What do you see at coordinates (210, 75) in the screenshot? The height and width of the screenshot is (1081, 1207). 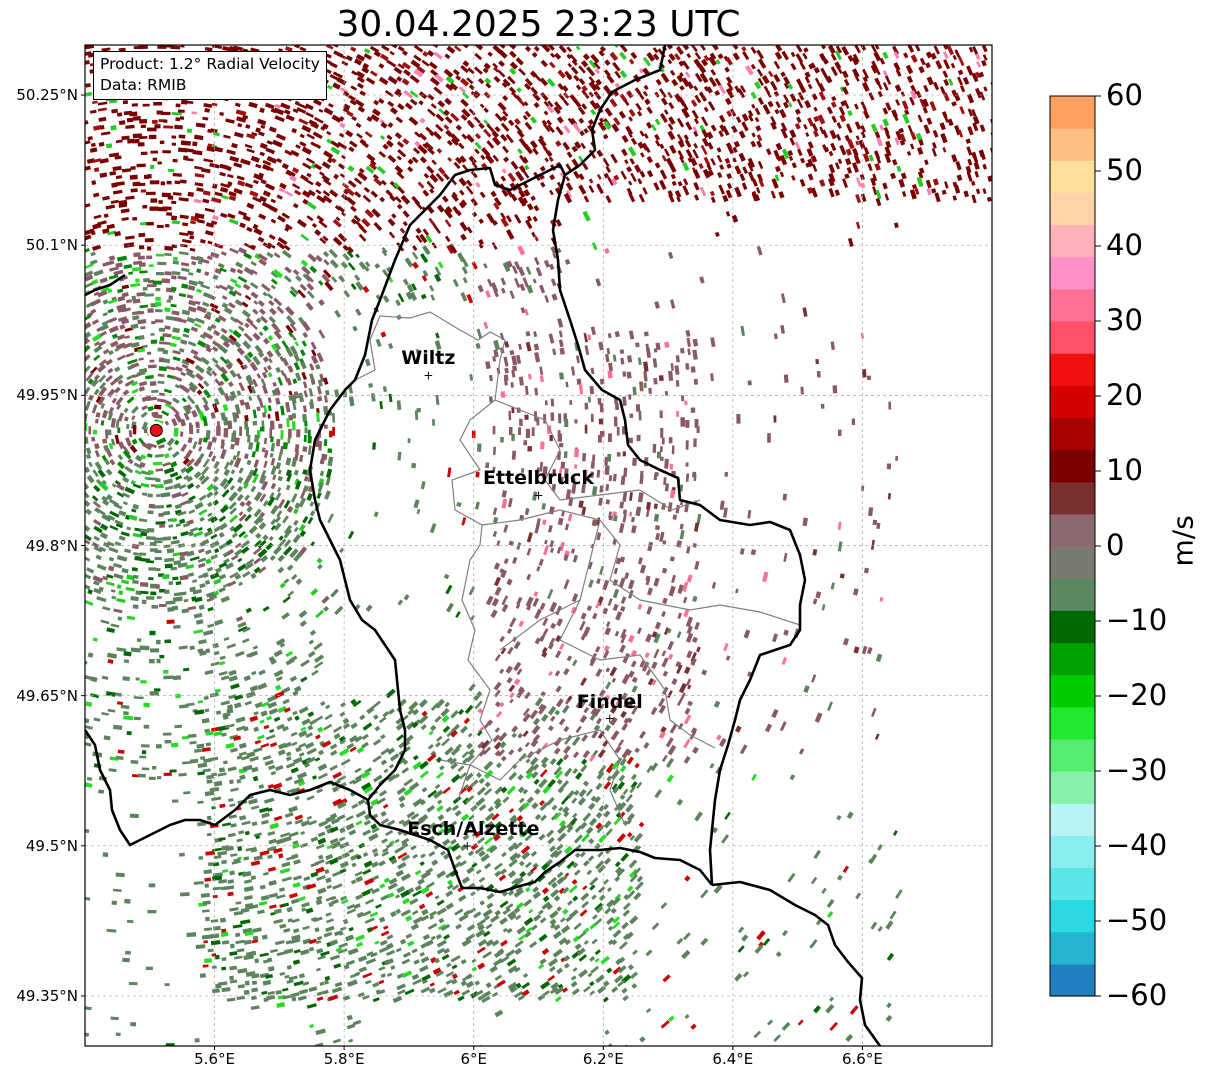 I see `product-info-box: Product: 1.2° Radial Velocity Data: RMIB` at bounding box center [210, 75].